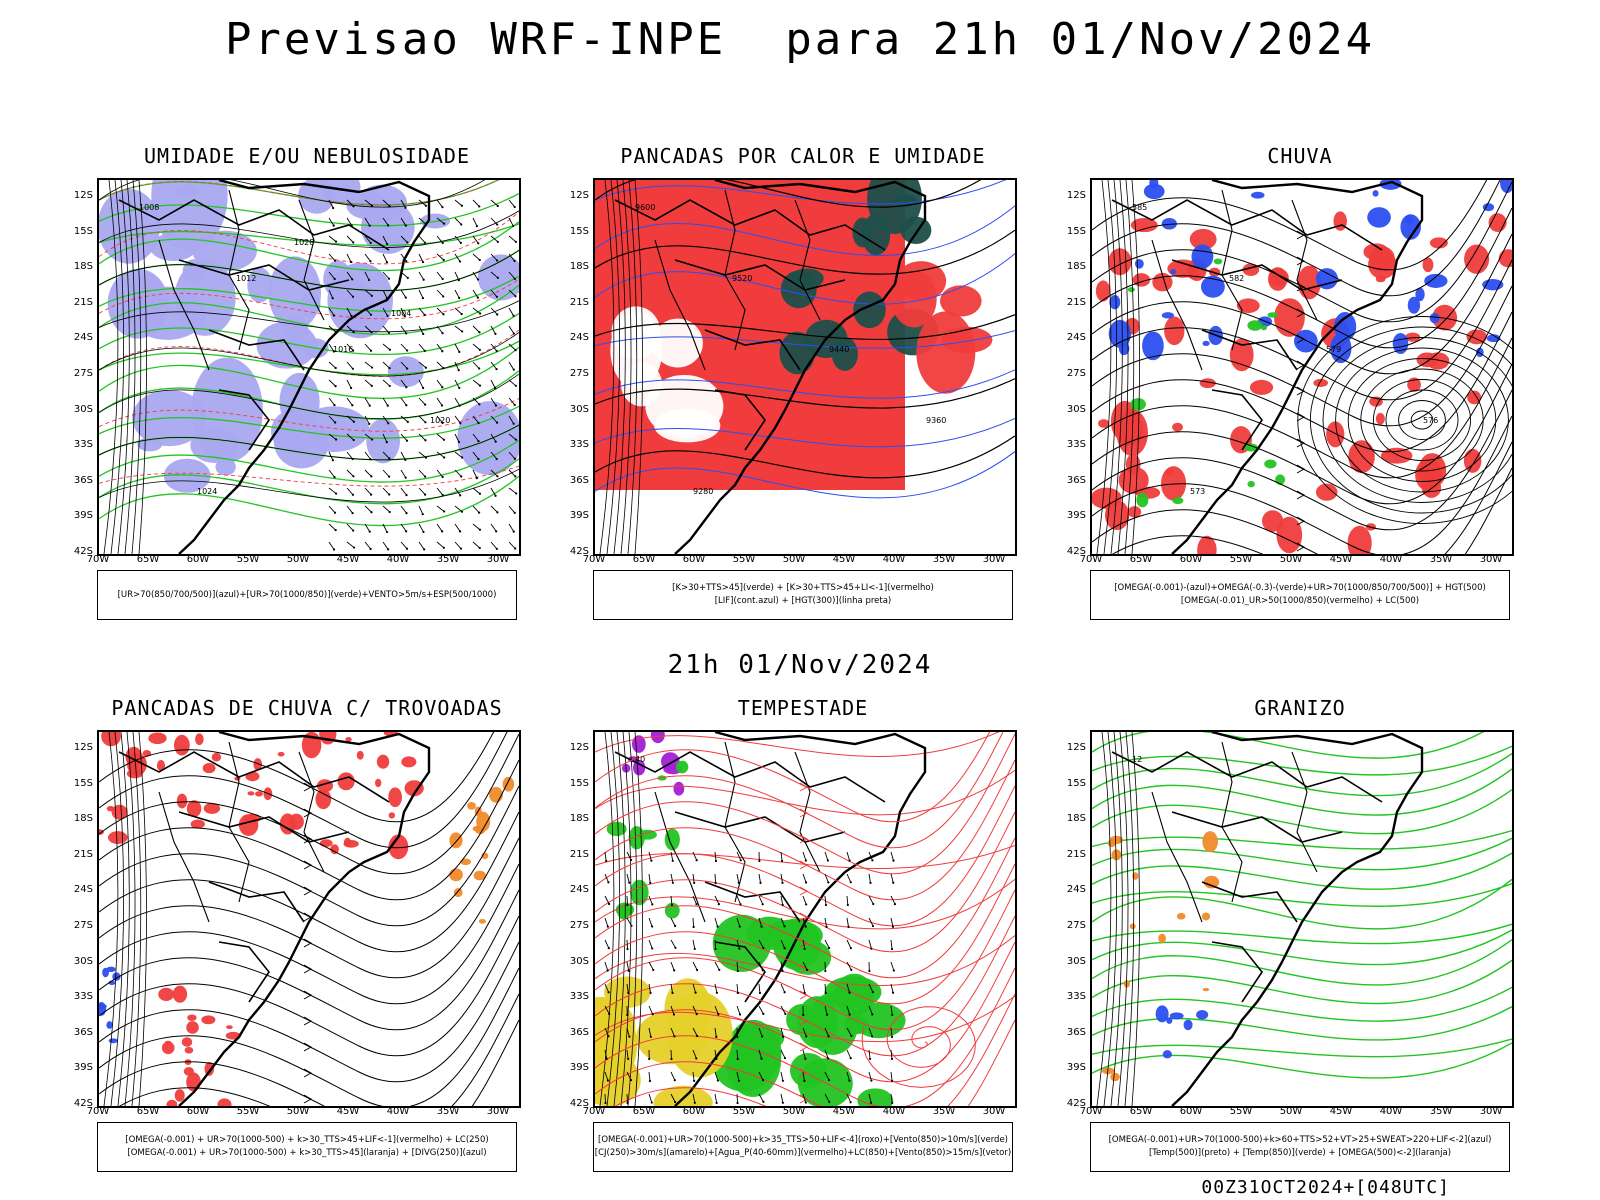 Image resolution: width=1600 pixels, height=1200 pixels. What do you see at coordinates (261, 796) in the screenshot?
I see `thunderstorm-area` at bounding box center [261, 796].